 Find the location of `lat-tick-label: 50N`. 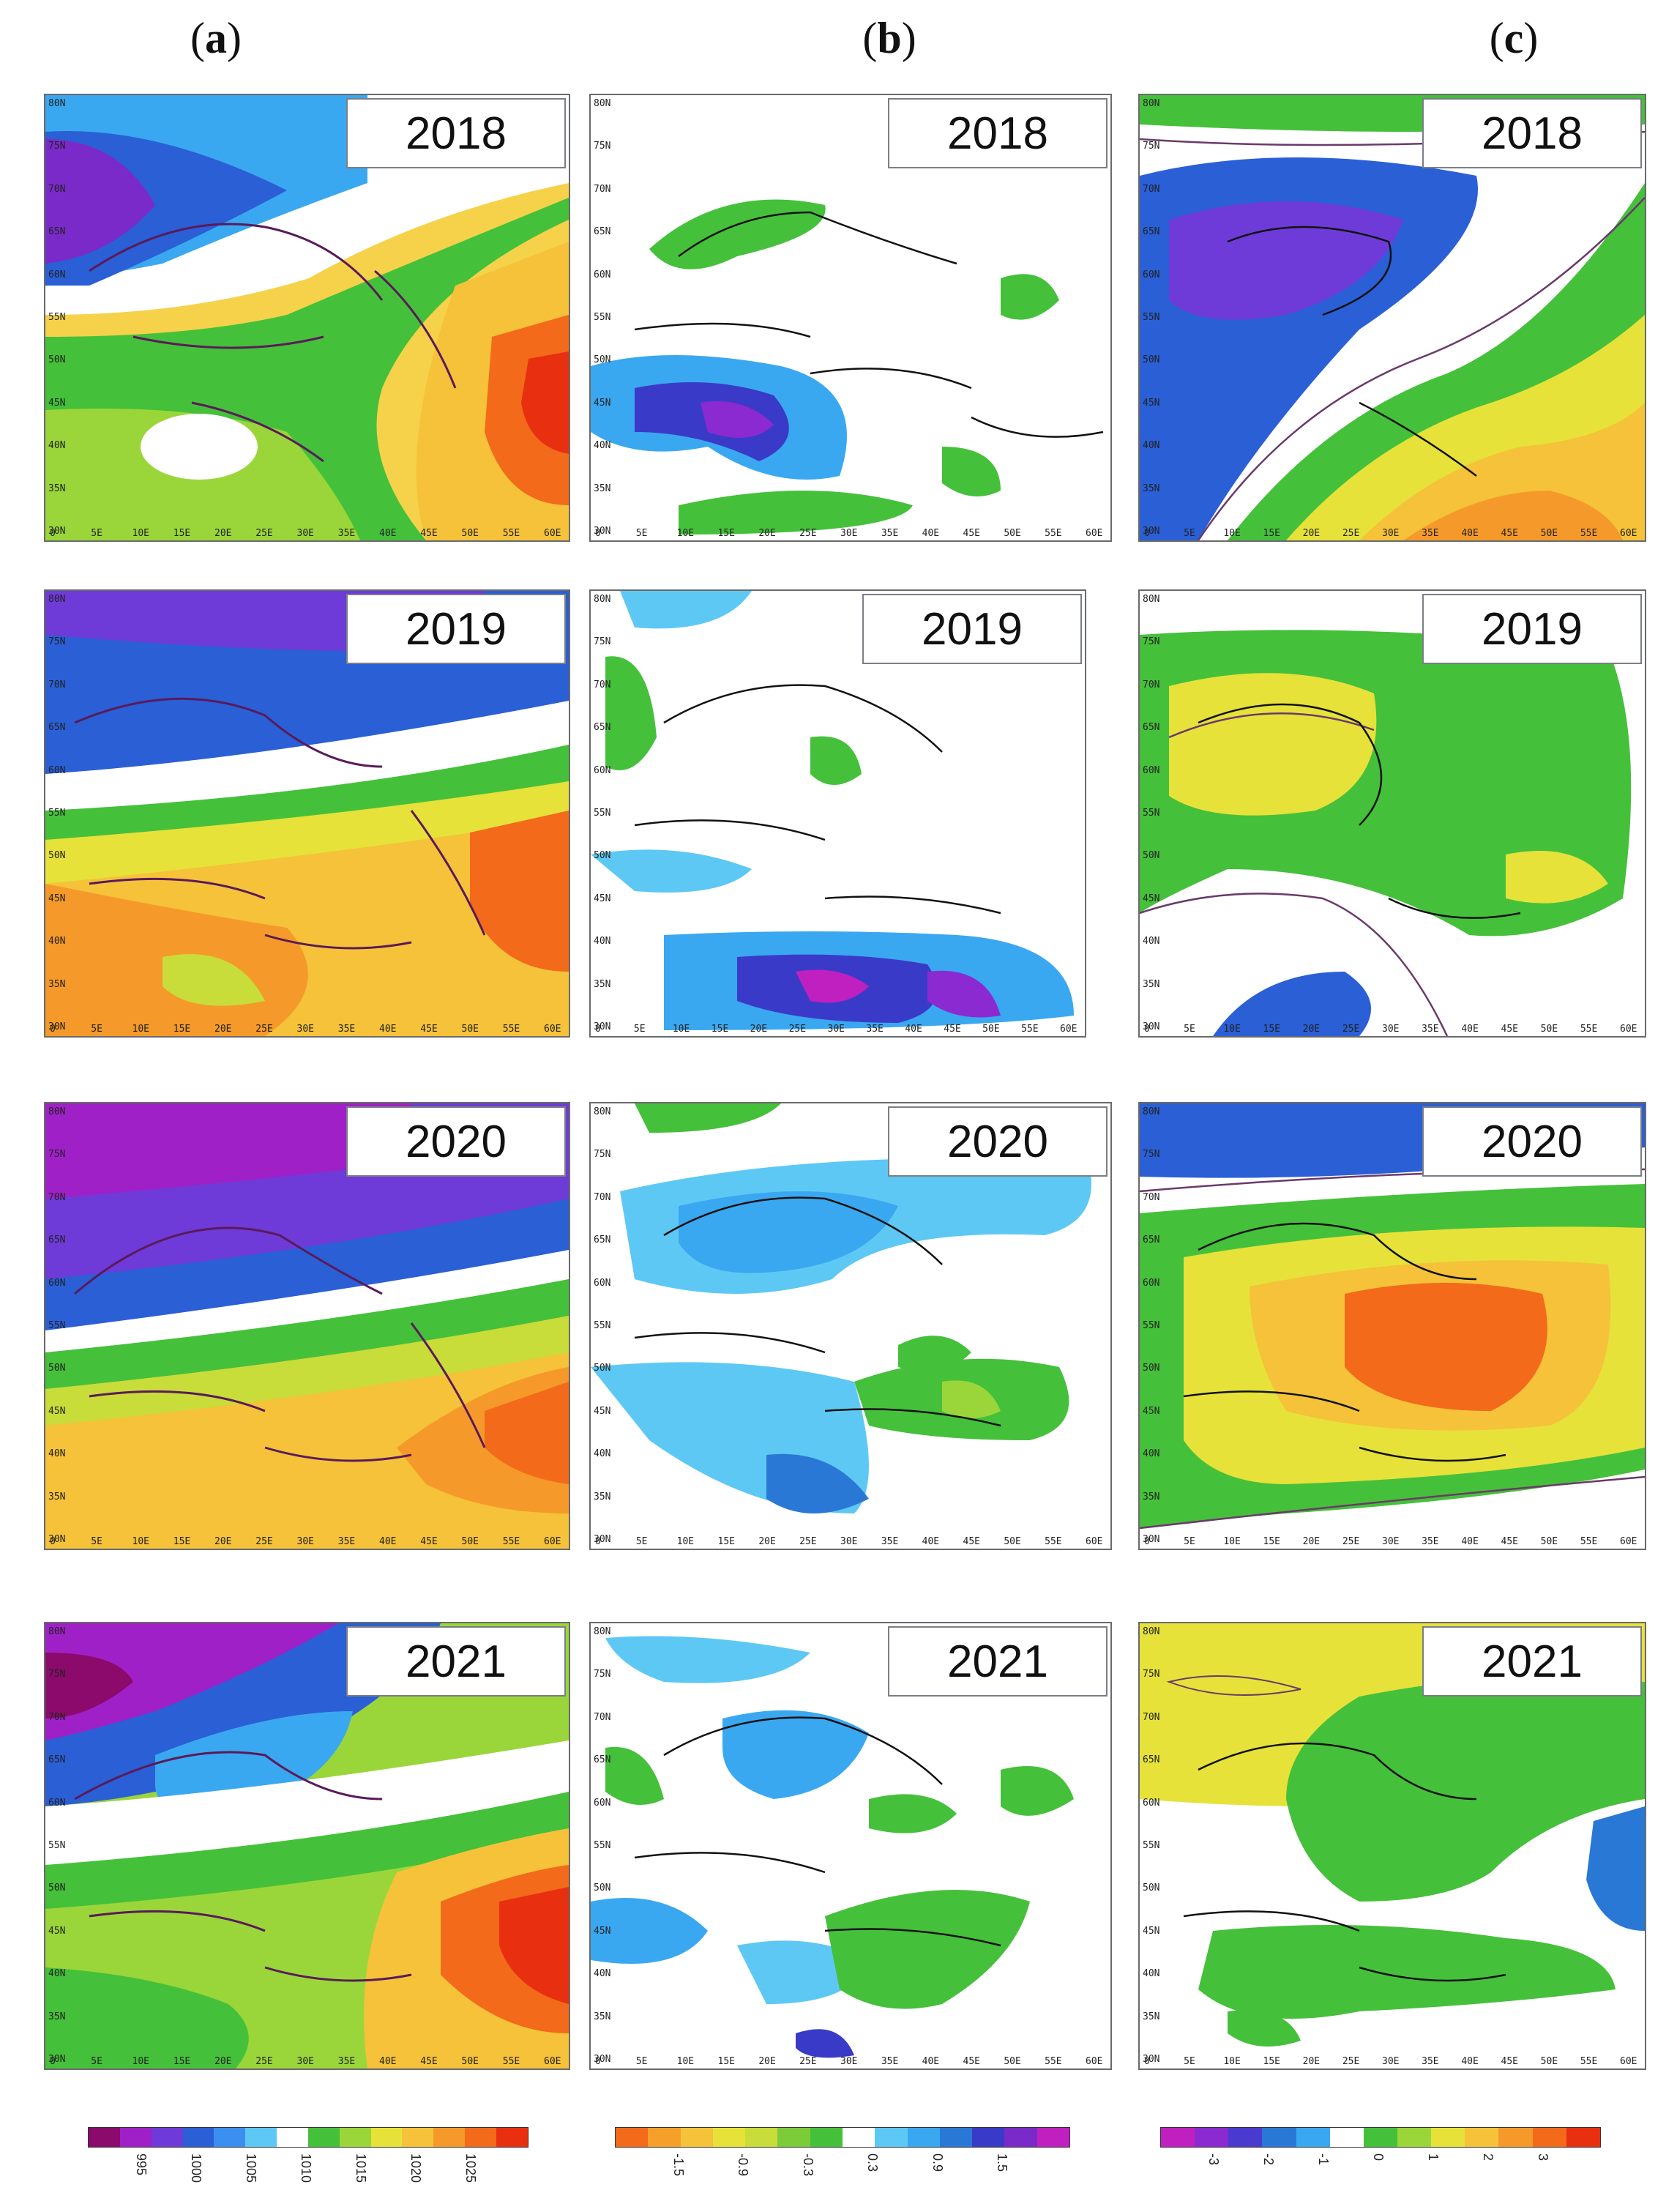

lat-tick-label: 50N is located at coordinates (1152, 360).